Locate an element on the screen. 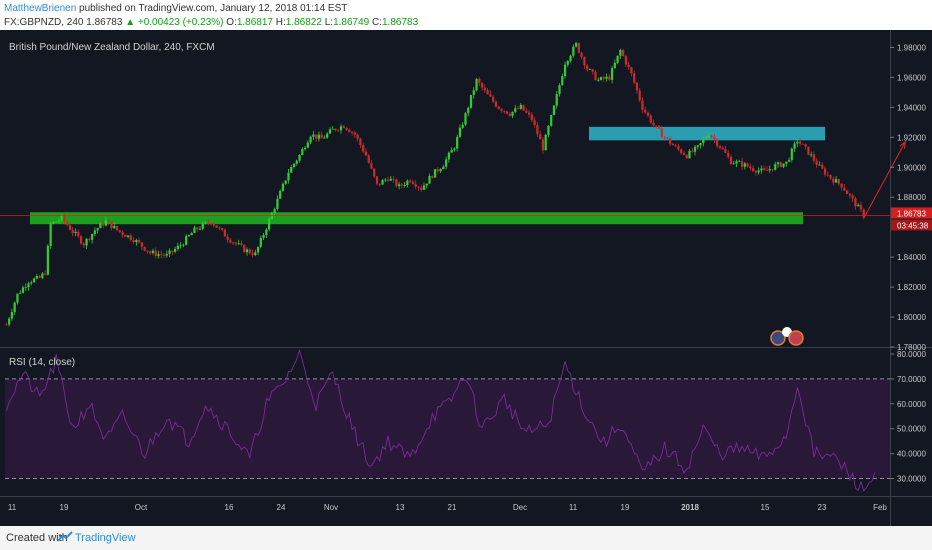 The image size is (932, 550). author-link: MatthewBrienen is located at coordinates (40, 8).